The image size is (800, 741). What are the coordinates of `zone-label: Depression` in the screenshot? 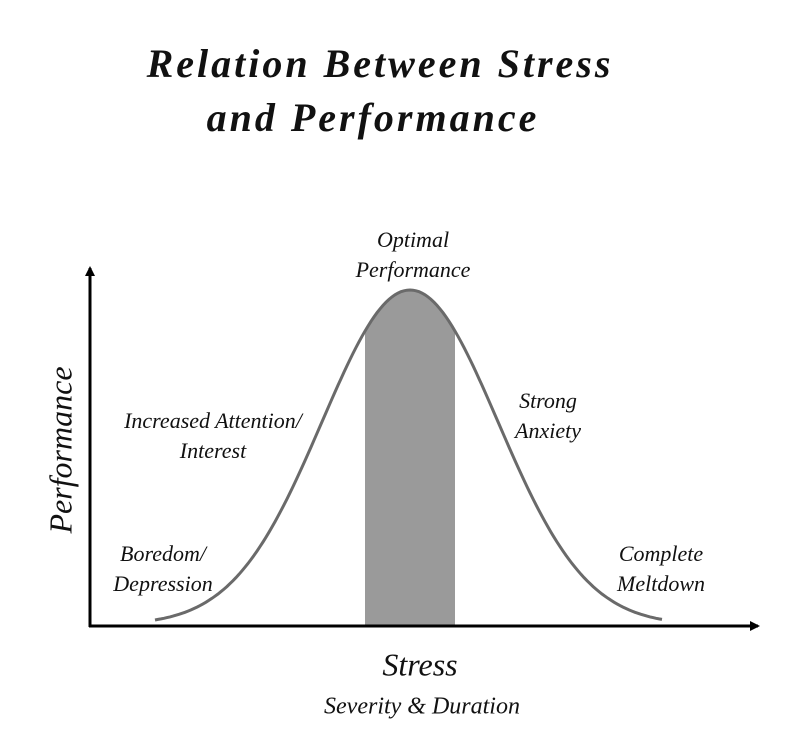 It's located at (162, 583).